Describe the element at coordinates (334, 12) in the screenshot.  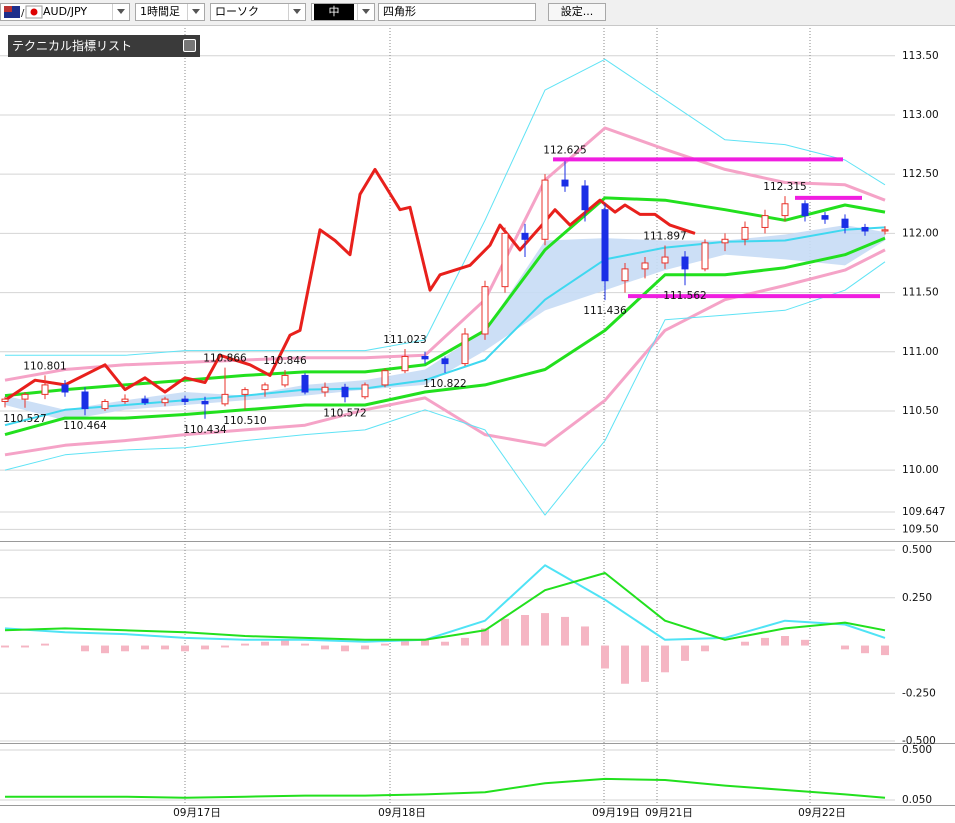
I see `line-width: 中` at that location.